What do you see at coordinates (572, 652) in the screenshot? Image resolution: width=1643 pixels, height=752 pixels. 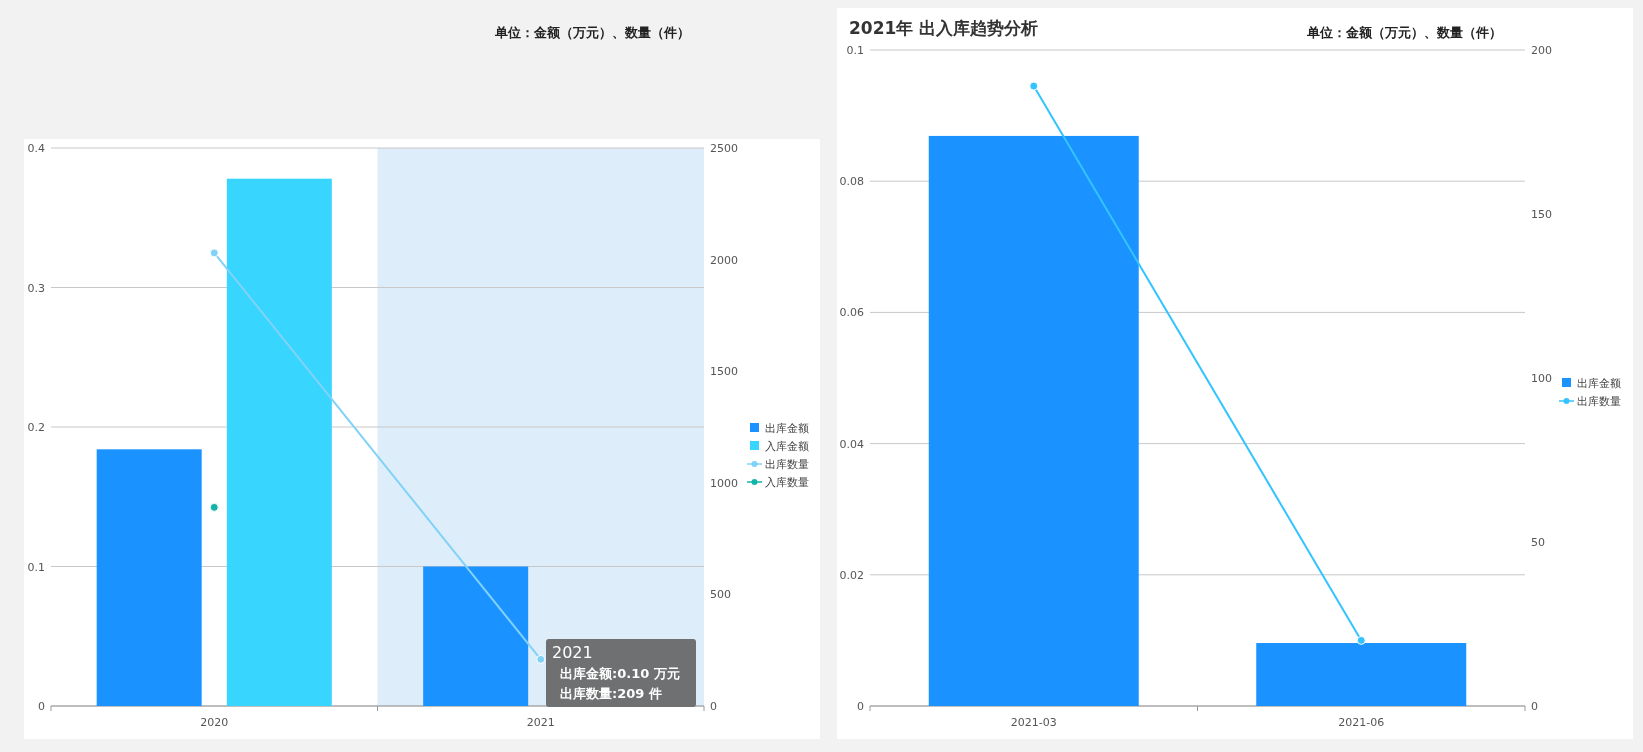 I see `annotation: 2021` at bounding box center [572, 652].